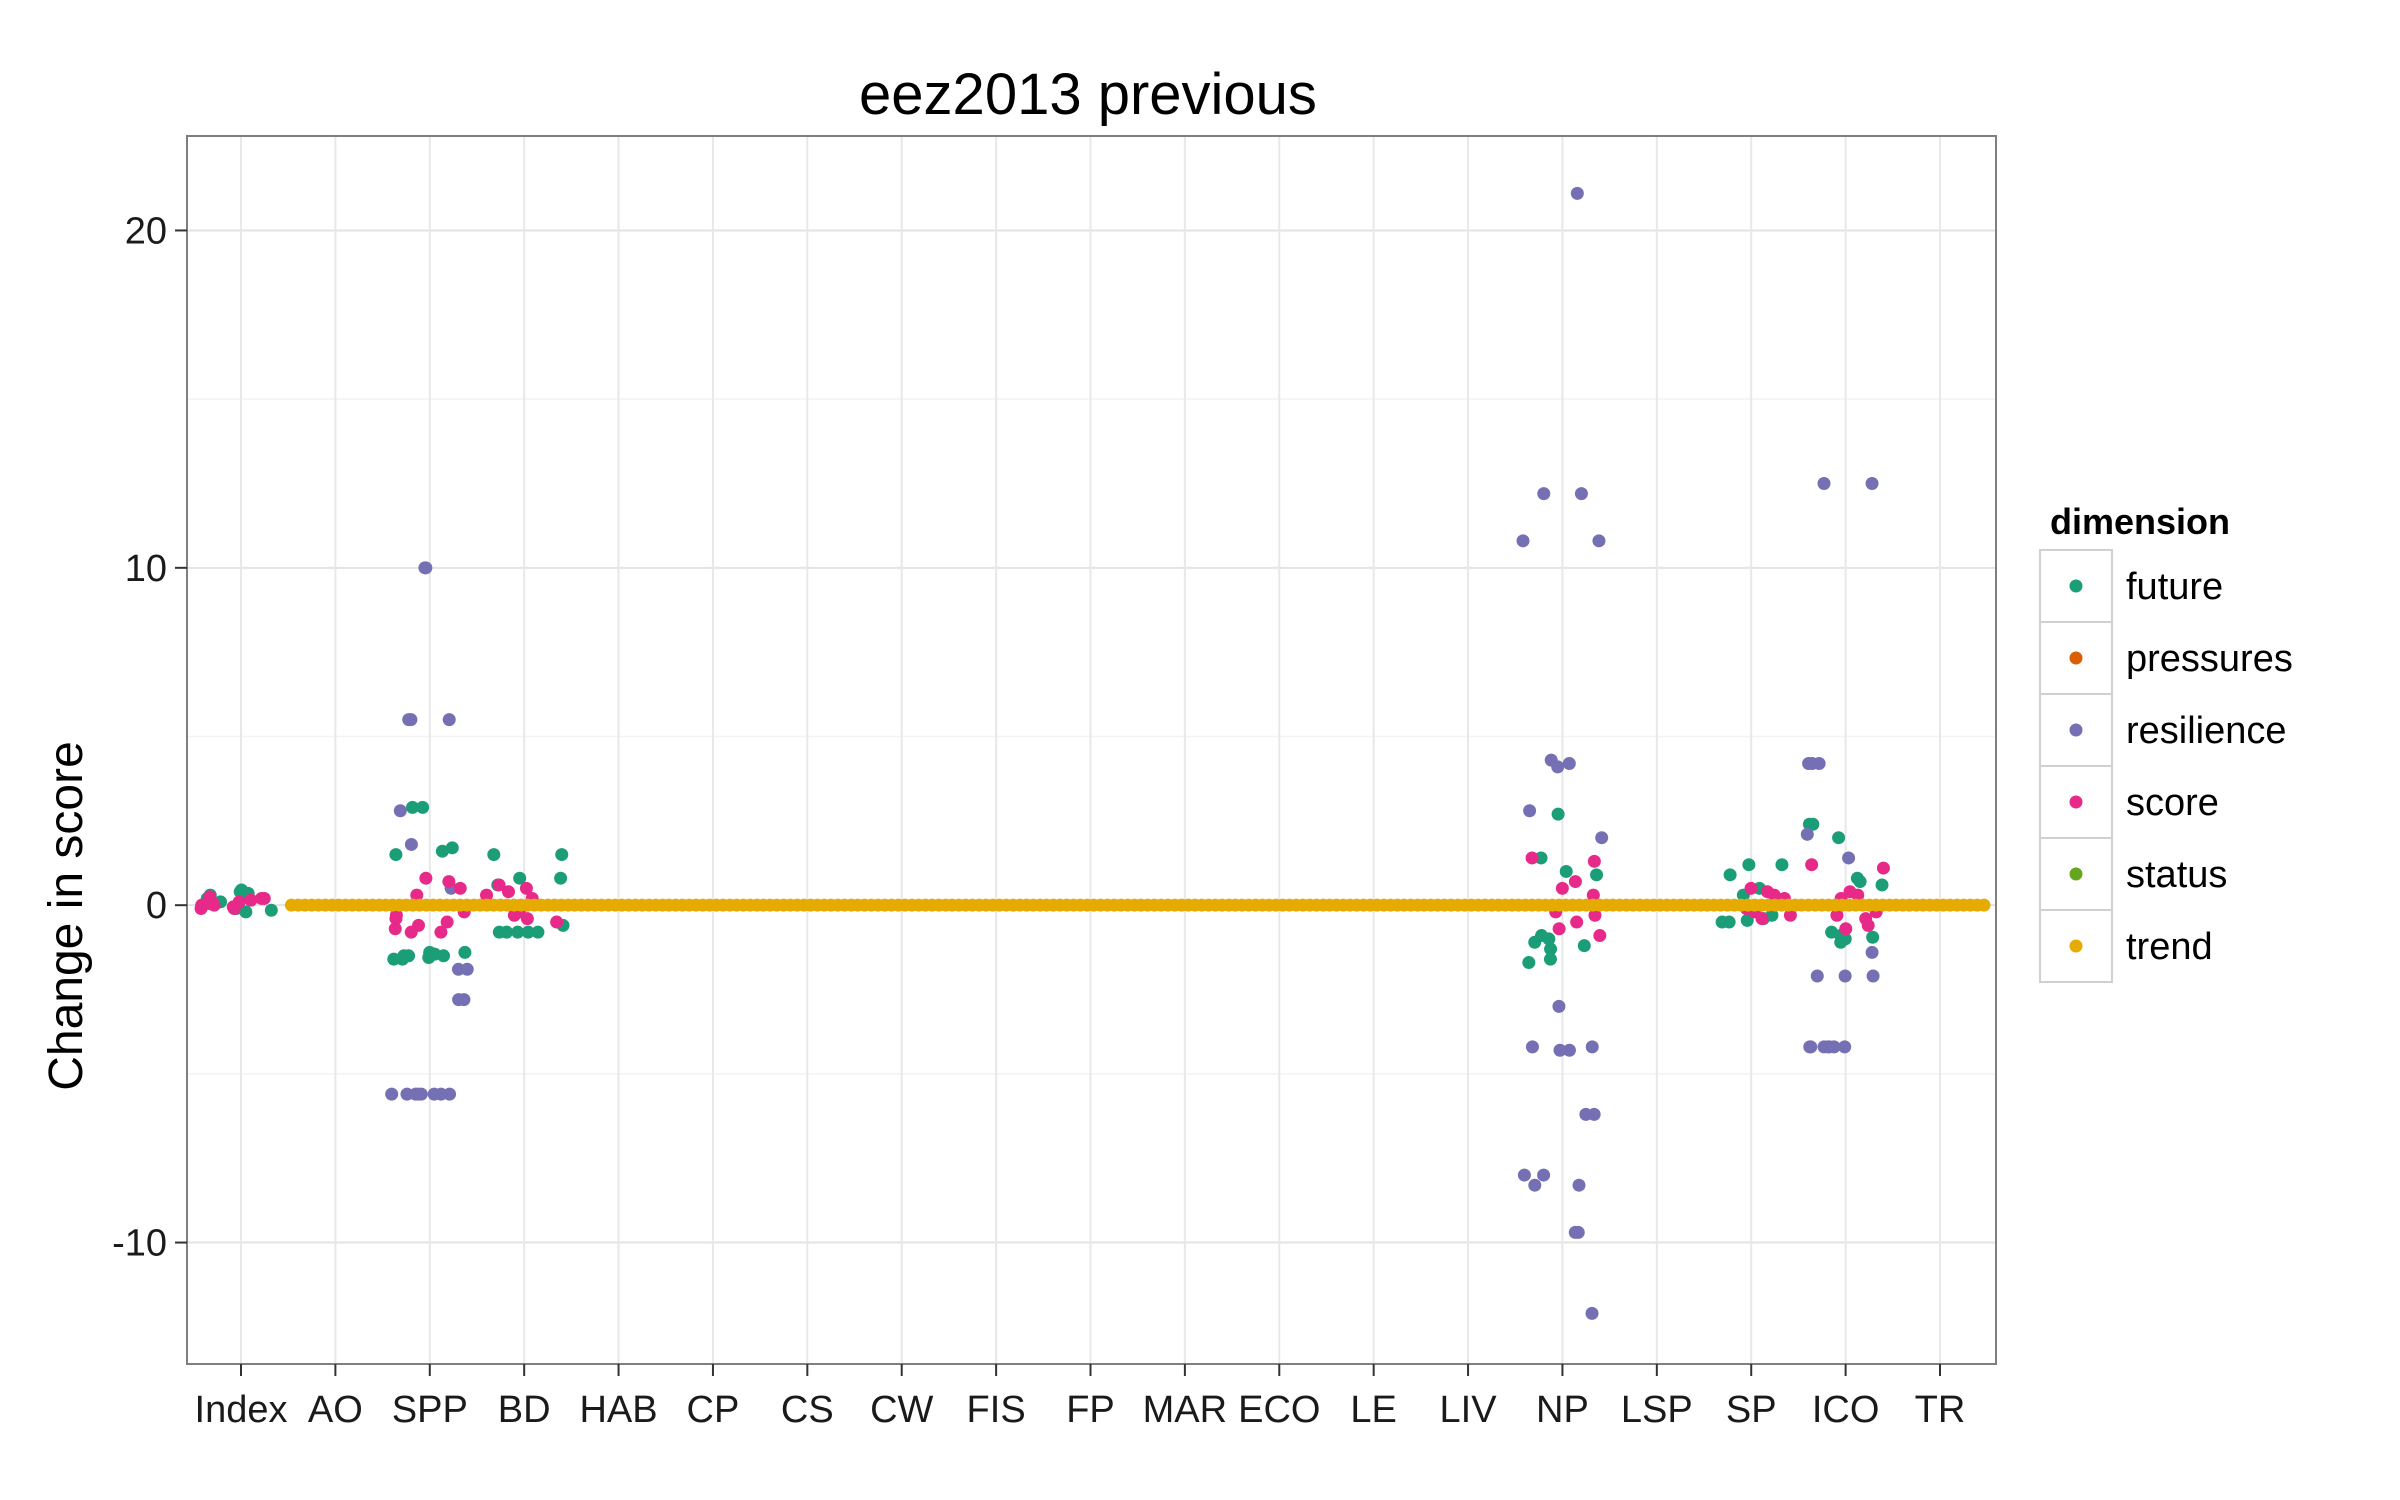  Describe the element at coordinates (1373, 1410) in the screenshot. I see `x-tick-label: LE` at that location.